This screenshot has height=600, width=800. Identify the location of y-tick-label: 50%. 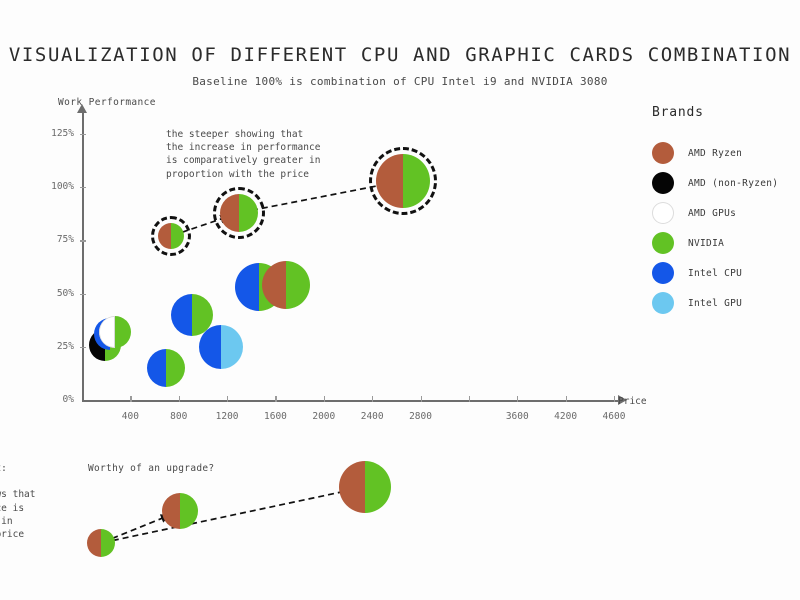
(65, 293).